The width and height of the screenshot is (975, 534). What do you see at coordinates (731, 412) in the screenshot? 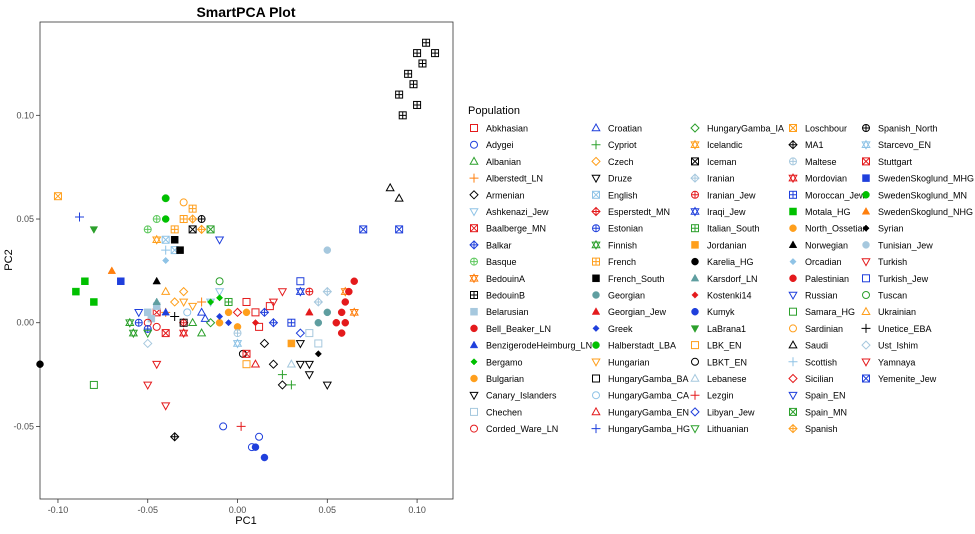
I see `legend-label: Libyan_Jew` at bounding box center [731, 412].